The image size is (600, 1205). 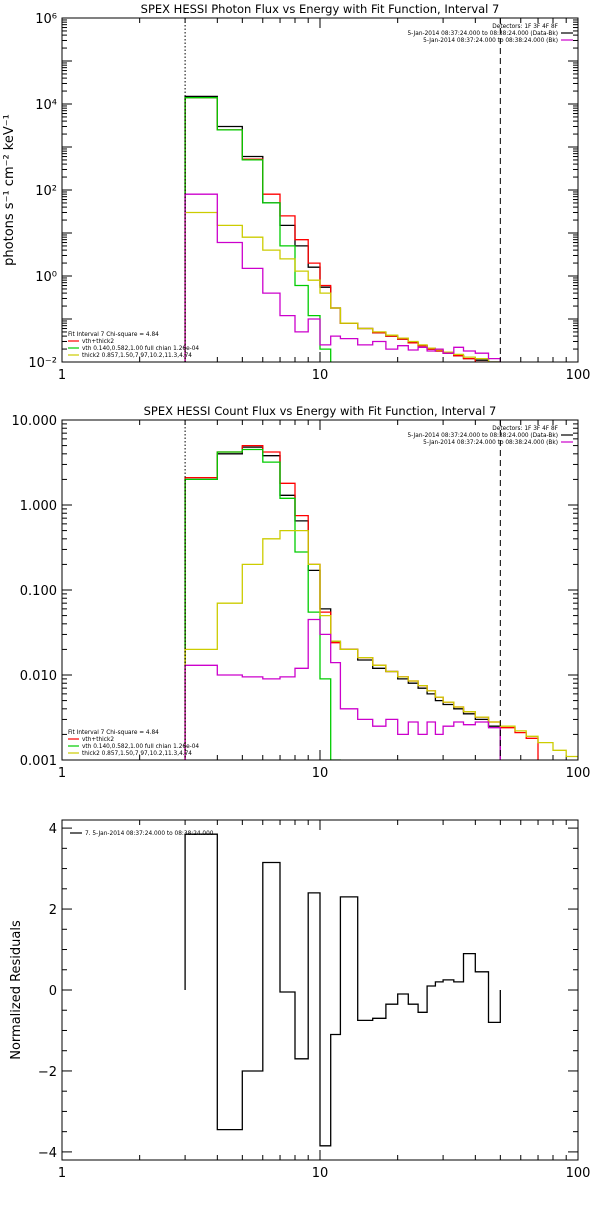 I want to click on y-tick-label: 0.100, so click(x=38, y=591).